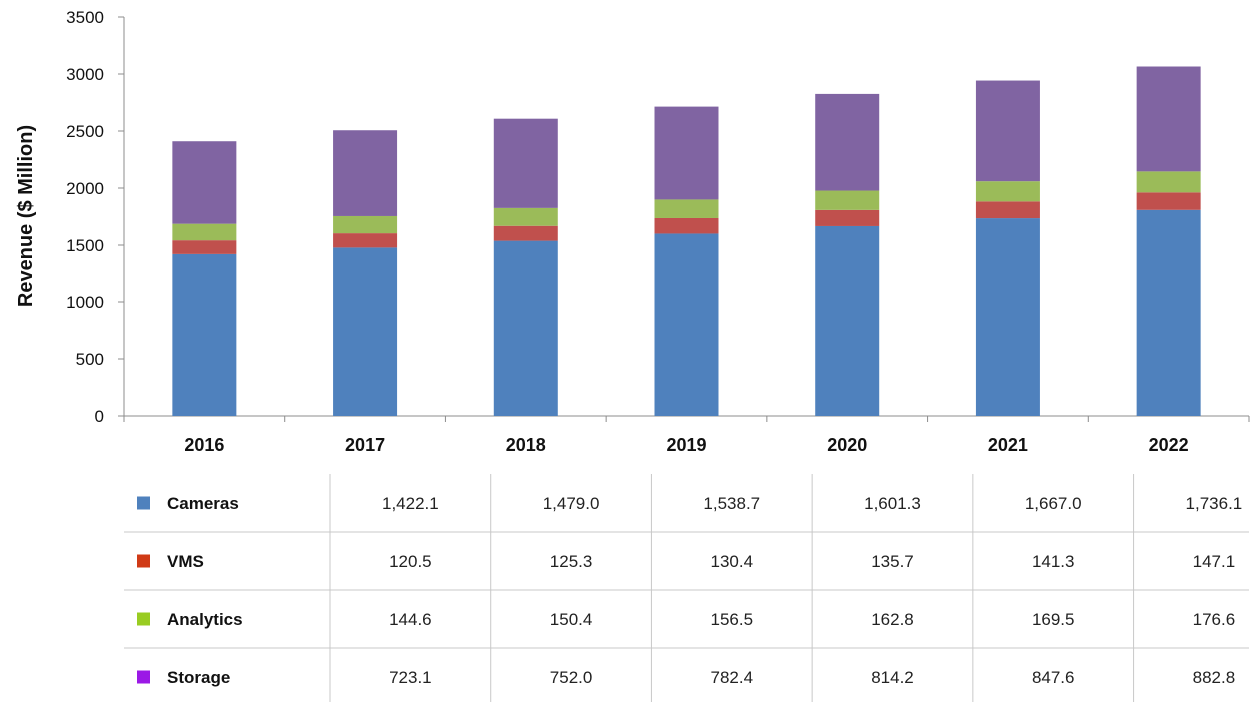 The width and height of the screenshot is (1257, 703). I want to click on table-cell-value: 147.1, so click(1214, 561).